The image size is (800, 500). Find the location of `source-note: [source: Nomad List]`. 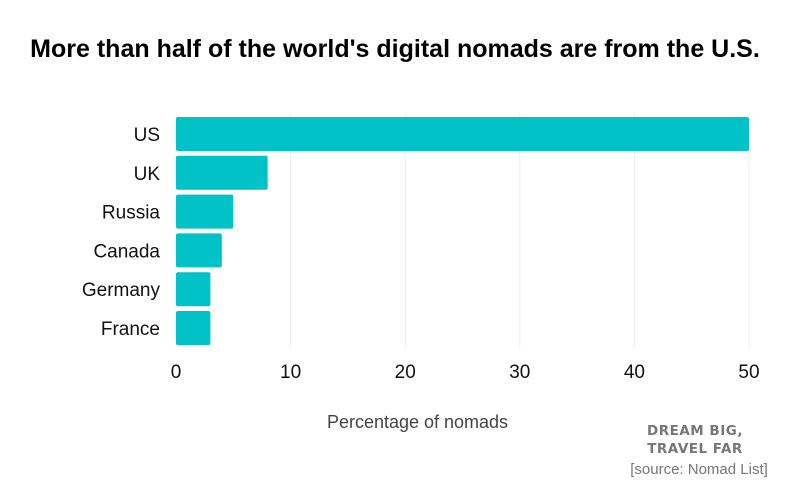

source-note: [source: Nomad List] is located at coordinates (699, 469).